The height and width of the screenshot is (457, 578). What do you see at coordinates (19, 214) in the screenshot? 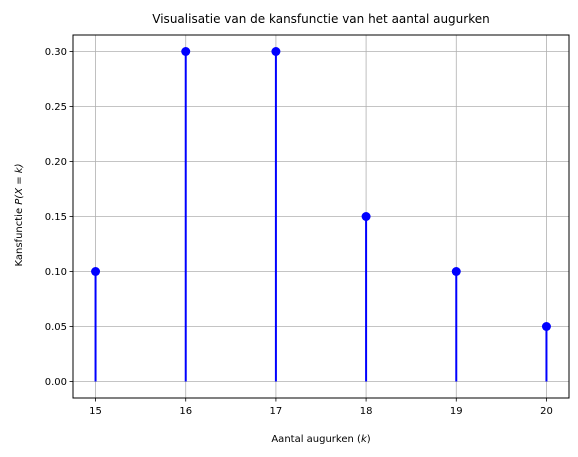
I see `y-axis-label: Kansfunctie P(X = k)` at bounding box center [19, 214].